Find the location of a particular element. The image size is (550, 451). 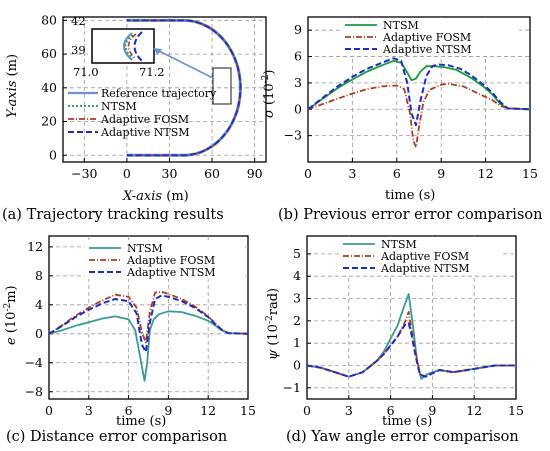

plot-frame-c is located at coordinates (148, 317).